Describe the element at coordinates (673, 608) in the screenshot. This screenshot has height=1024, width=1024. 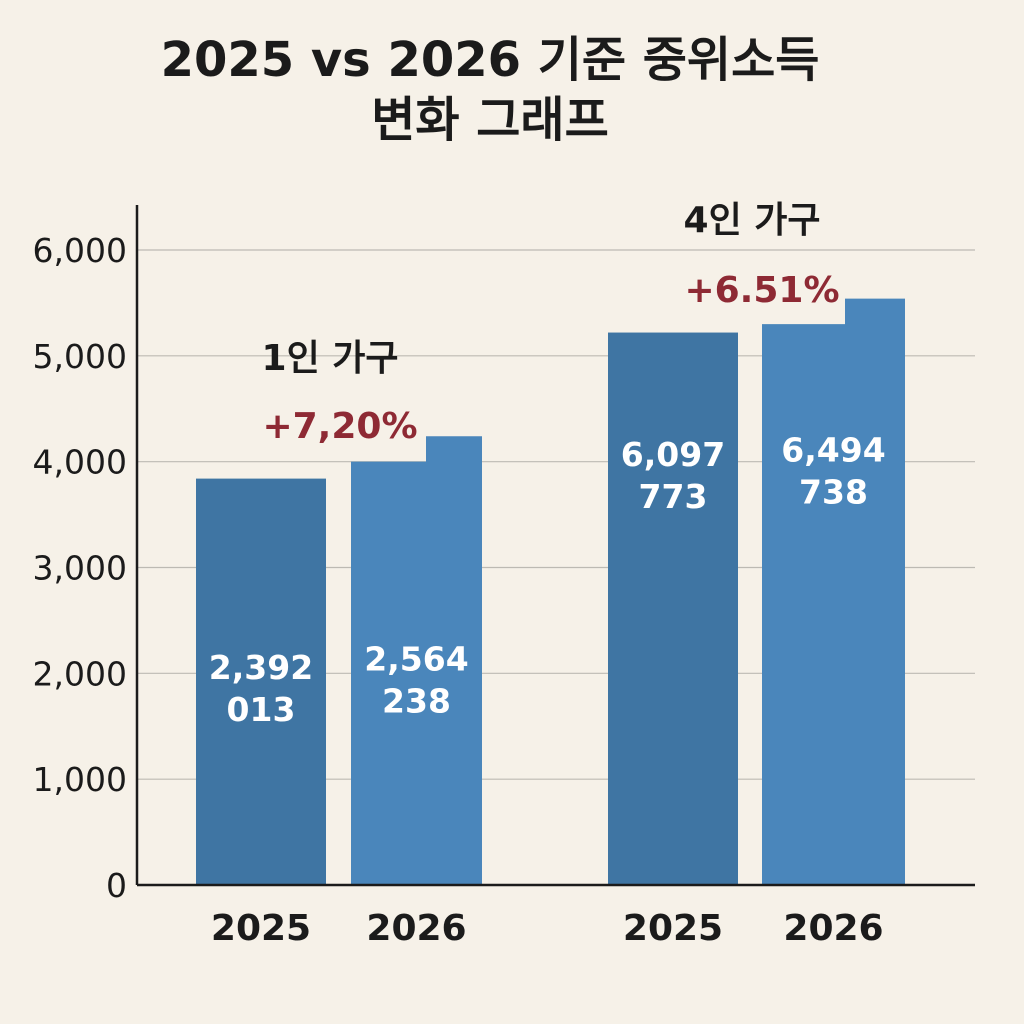
I see `bar-four-2025` at that location.